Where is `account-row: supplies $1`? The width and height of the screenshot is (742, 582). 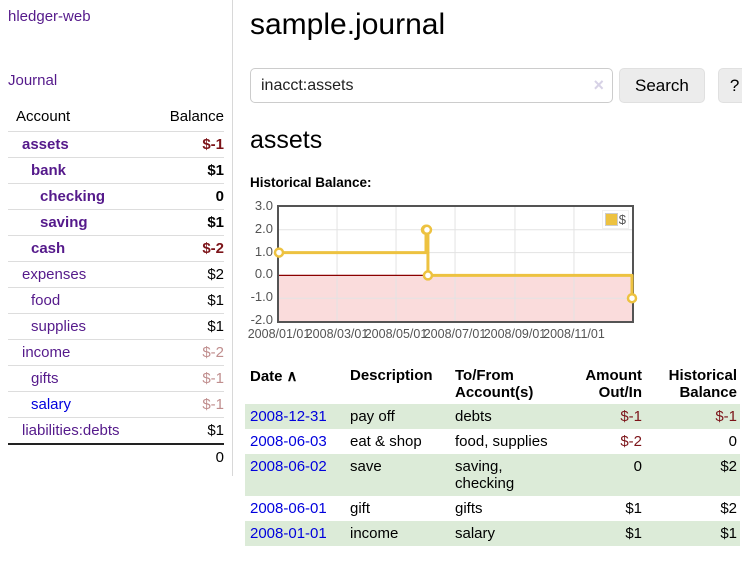 account-row: supplies $1 is located at coordinates (116, 326).